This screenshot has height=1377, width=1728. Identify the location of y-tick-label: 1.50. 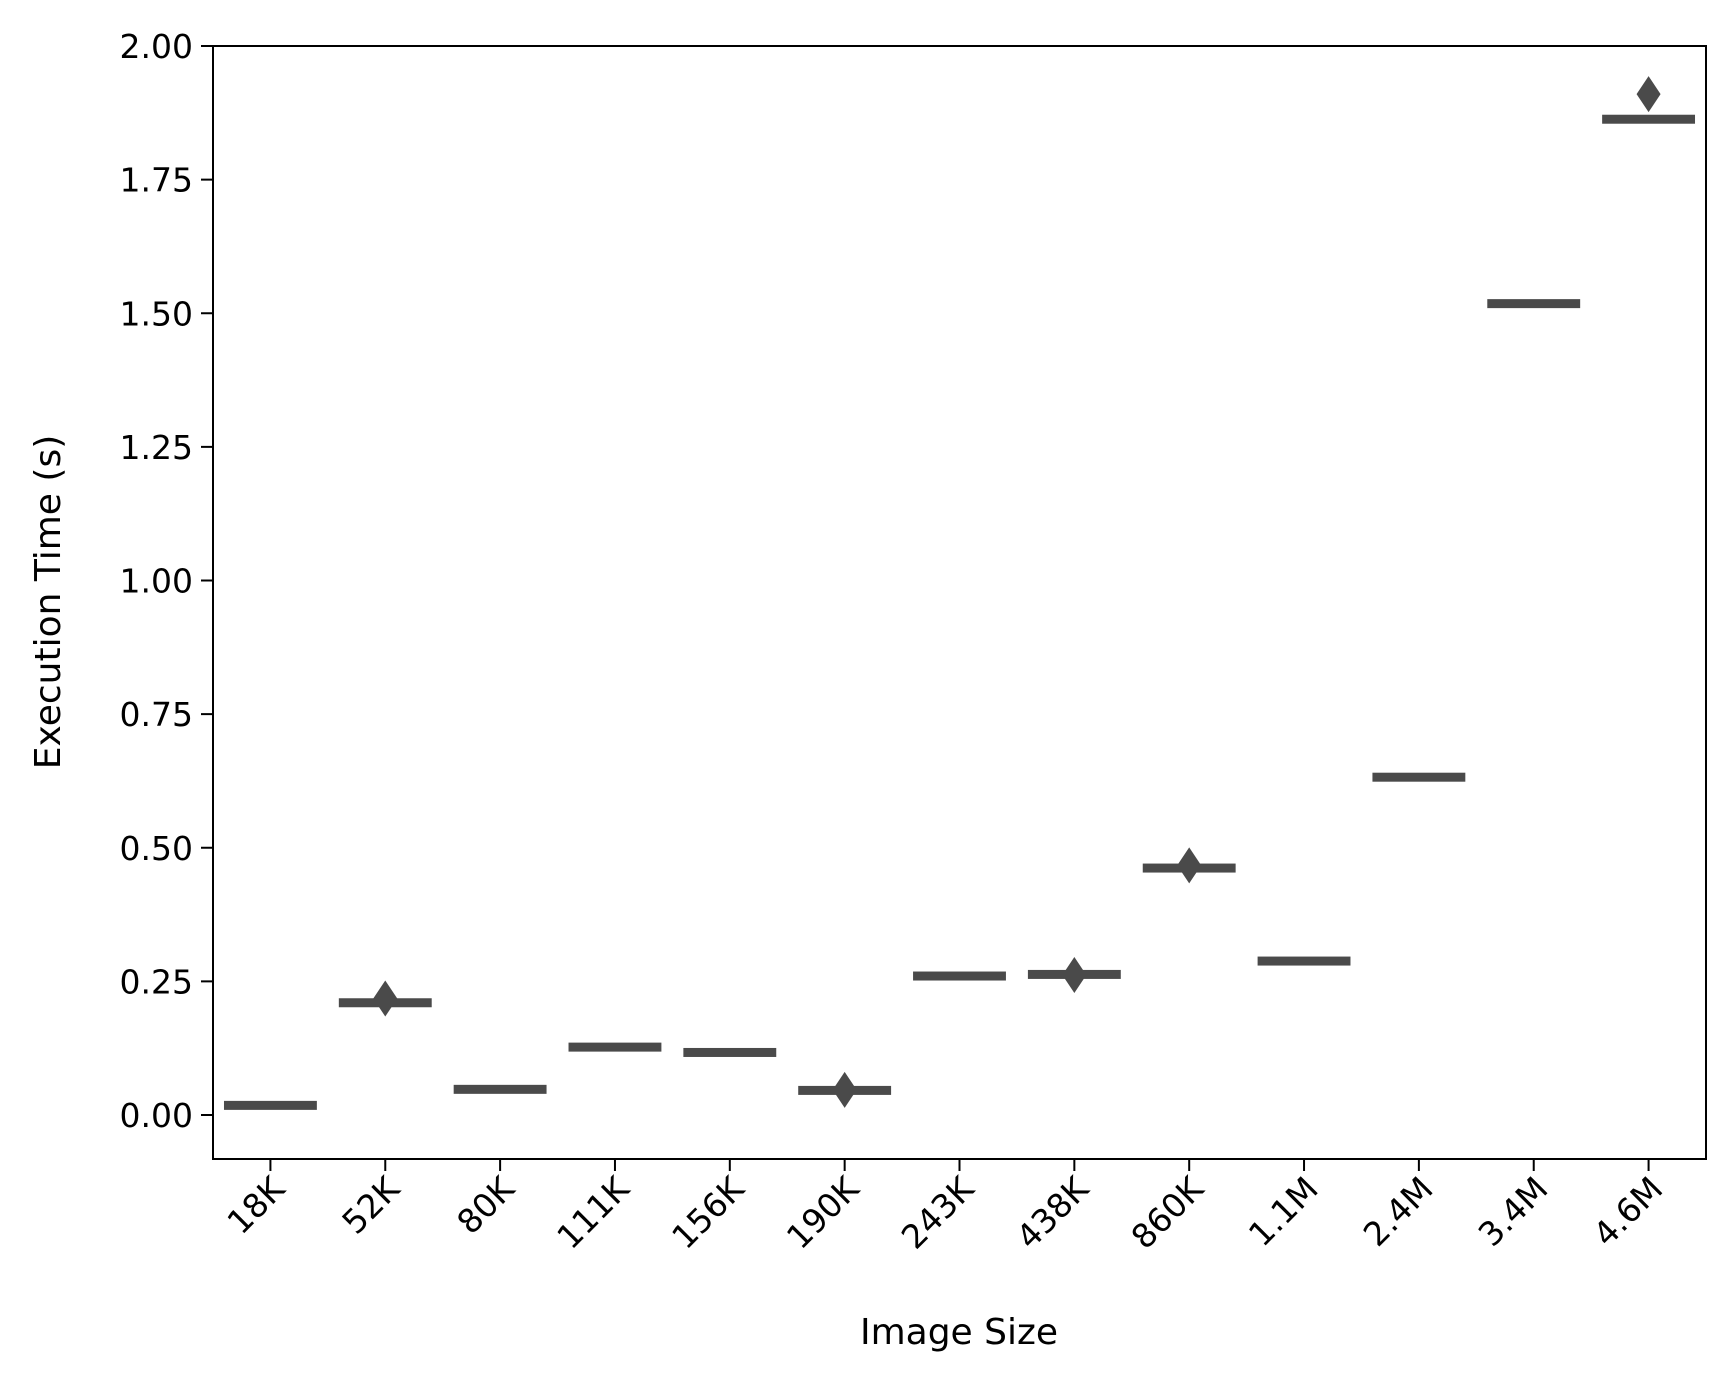
(156, 313).